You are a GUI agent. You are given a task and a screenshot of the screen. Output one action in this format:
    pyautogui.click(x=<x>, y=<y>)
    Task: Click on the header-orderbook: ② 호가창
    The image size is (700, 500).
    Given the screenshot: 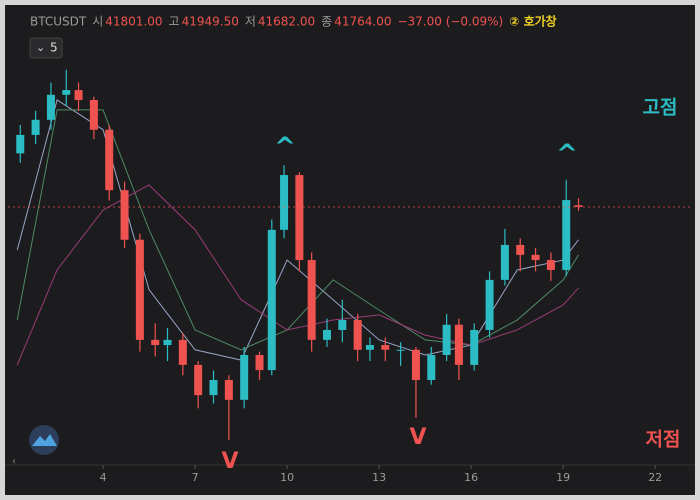 What is the action you would take?
    pyautogui.click(x=532, y=21)
    